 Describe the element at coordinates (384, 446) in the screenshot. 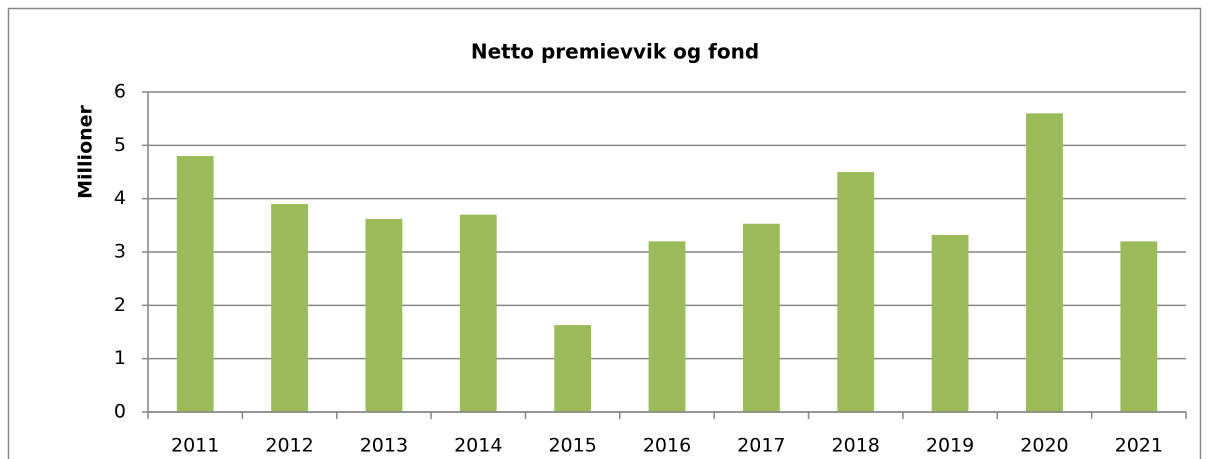

I see `x-tick-label: 2013` at that location.